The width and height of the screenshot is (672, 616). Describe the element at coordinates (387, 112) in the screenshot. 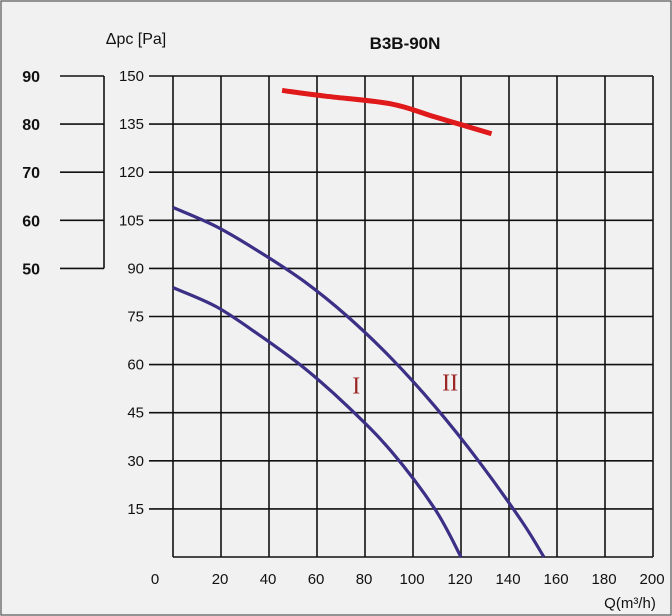

I see `efficiency-curve` at that location.